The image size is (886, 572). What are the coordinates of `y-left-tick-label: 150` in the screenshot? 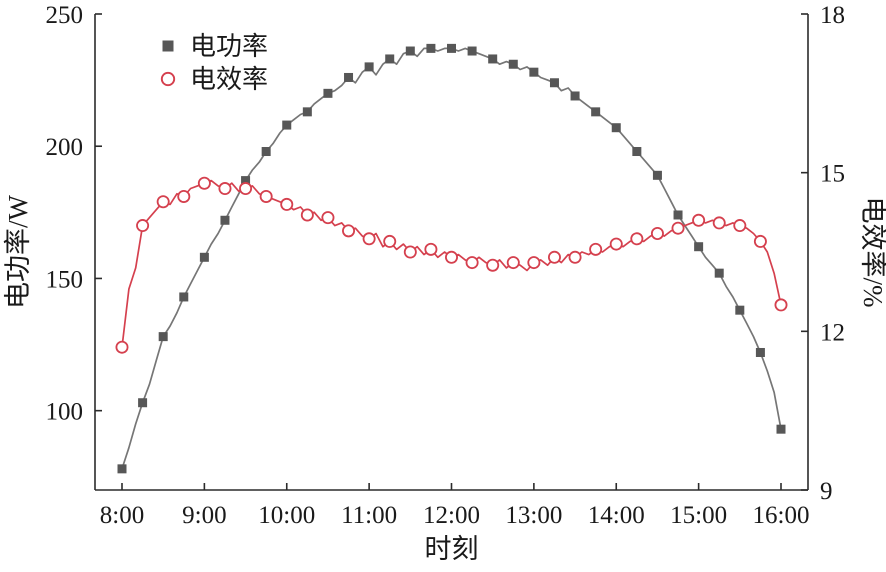 It's located at (65, 279).